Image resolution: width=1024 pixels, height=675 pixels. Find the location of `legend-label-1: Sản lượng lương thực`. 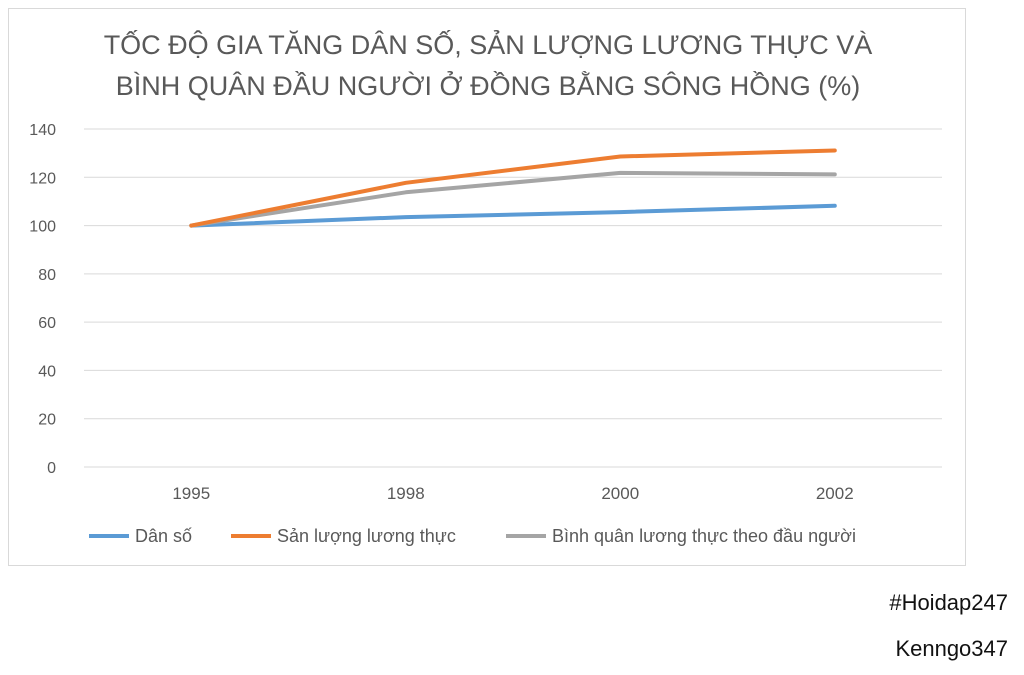

legend-label-1: Sản lượng lương thực is located at coordinates (366, 536).